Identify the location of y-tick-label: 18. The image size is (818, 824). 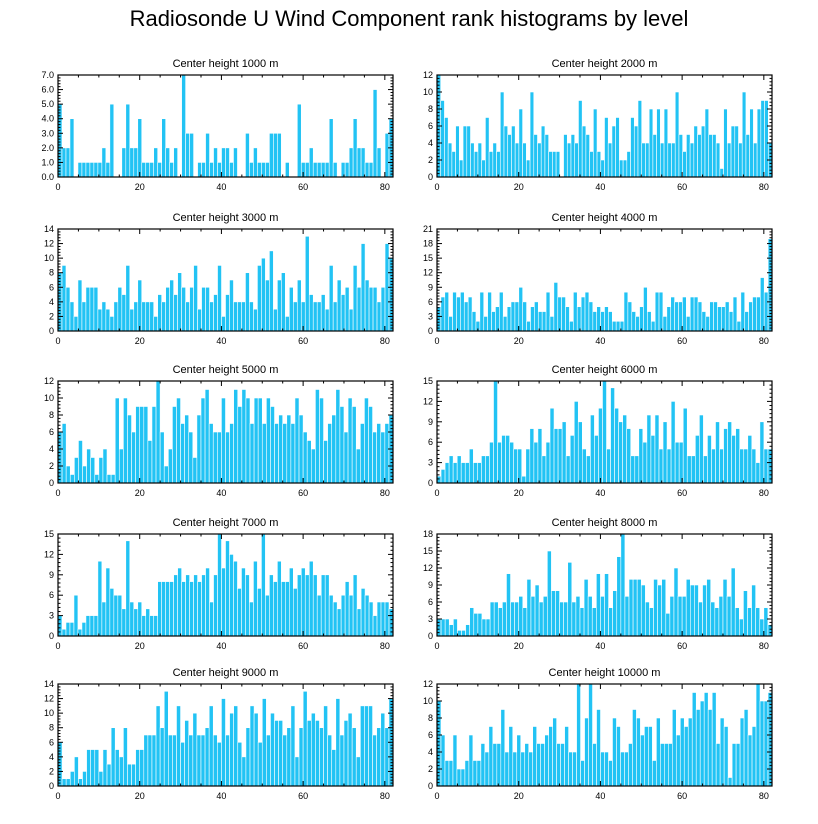
(428, 244).